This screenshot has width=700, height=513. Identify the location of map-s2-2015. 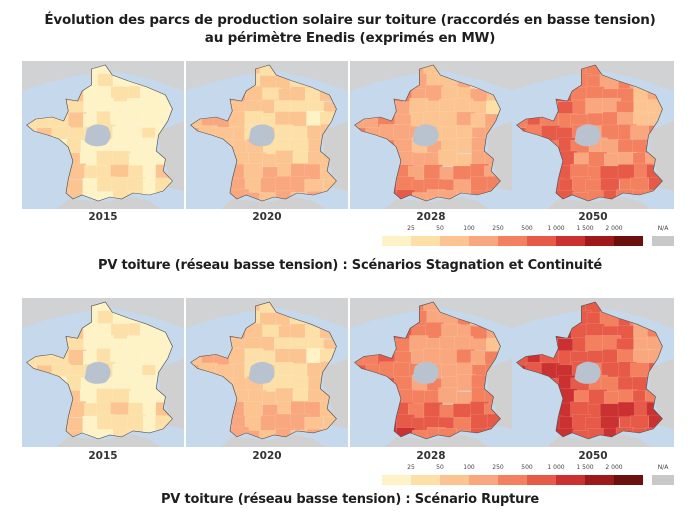
(103, 372).